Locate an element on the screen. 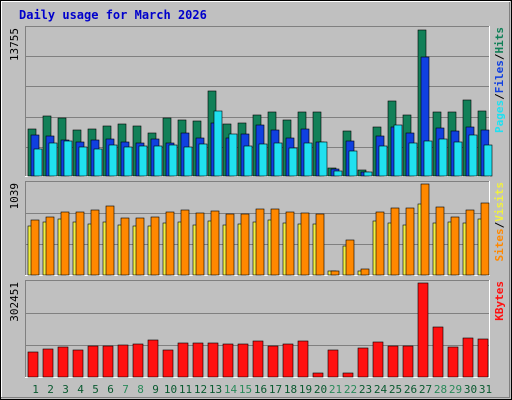  day-label-12: 12 is located at coordinates (200, 389).